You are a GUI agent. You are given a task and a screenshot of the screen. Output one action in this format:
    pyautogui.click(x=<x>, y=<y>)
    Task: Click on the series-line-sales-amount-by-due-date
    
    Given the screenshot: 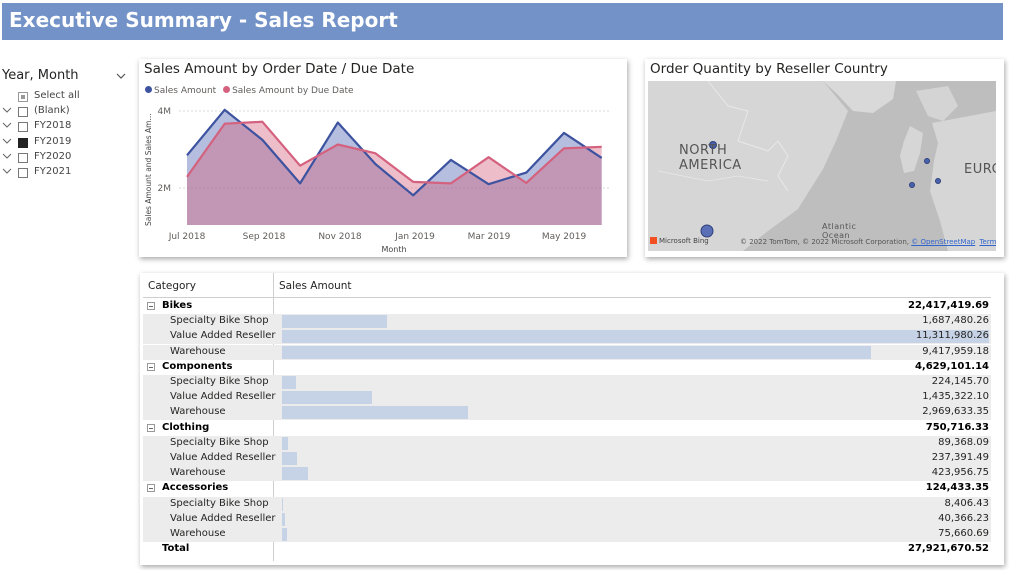 What is the action you would take?
    pyautogui.click(x=394, y=152)
    